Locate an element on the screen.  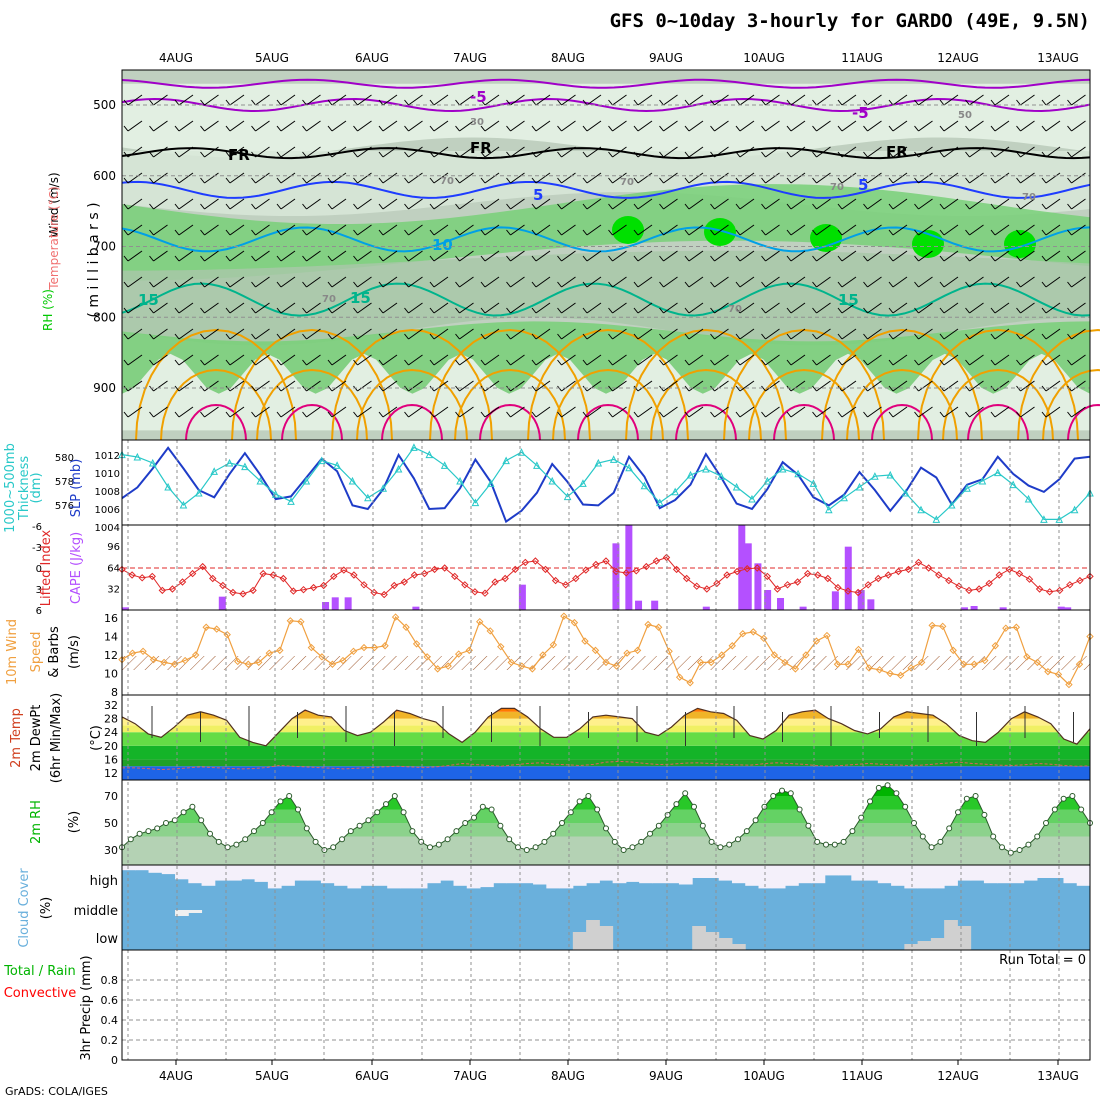
dewpoint-line is located at coordinates (606, 765).